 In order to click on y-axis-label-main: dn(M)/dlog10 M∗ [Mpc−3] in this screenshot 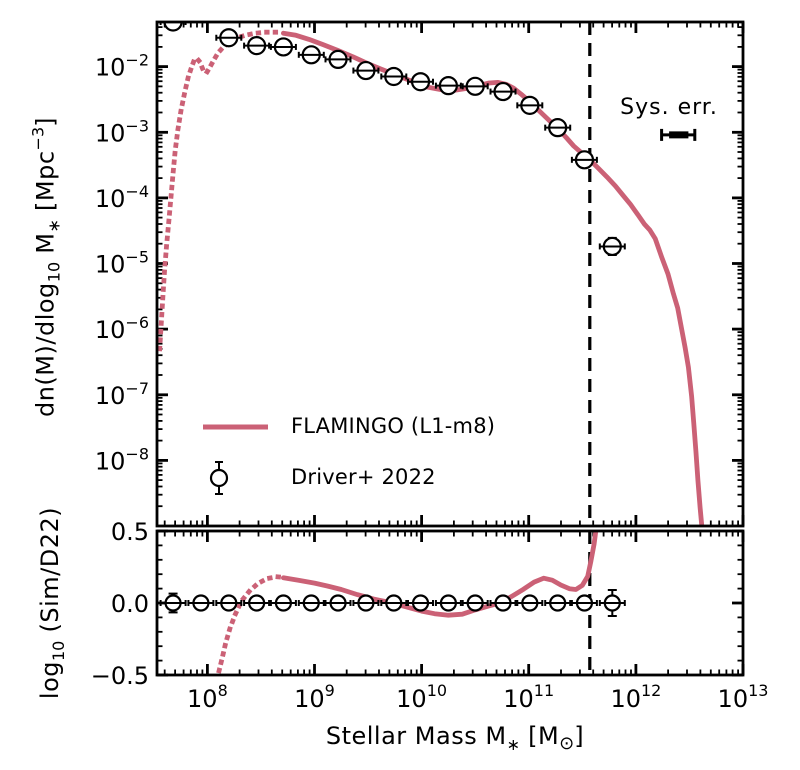, I will do `click(46, 267)`.